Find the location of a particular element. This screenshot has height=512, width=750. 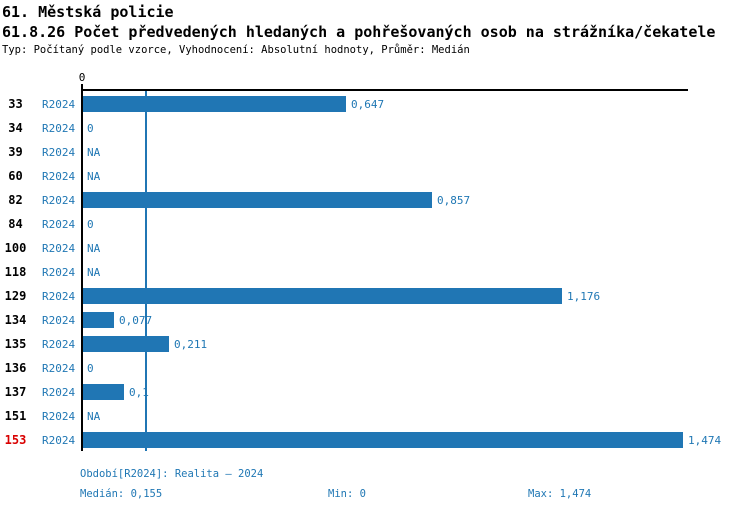

chart-row: 39 R2024 NA is located at coordinates (375, 152).